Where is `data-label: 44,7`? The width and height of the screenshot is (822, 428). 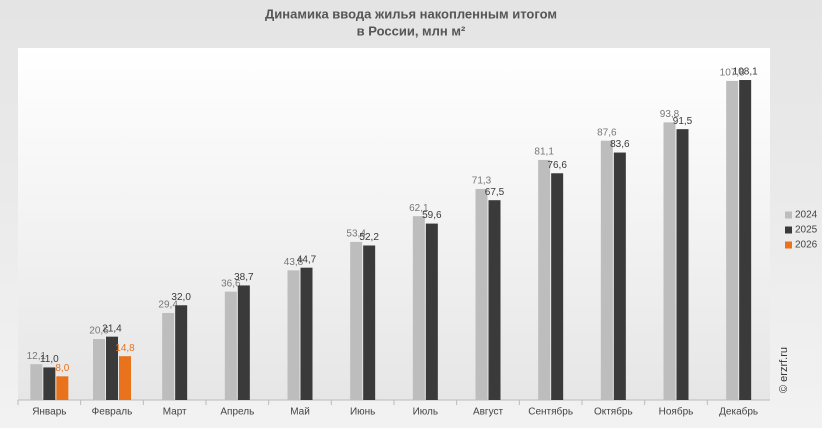
data-label: 44,7 is located at coordinates (307, 259).